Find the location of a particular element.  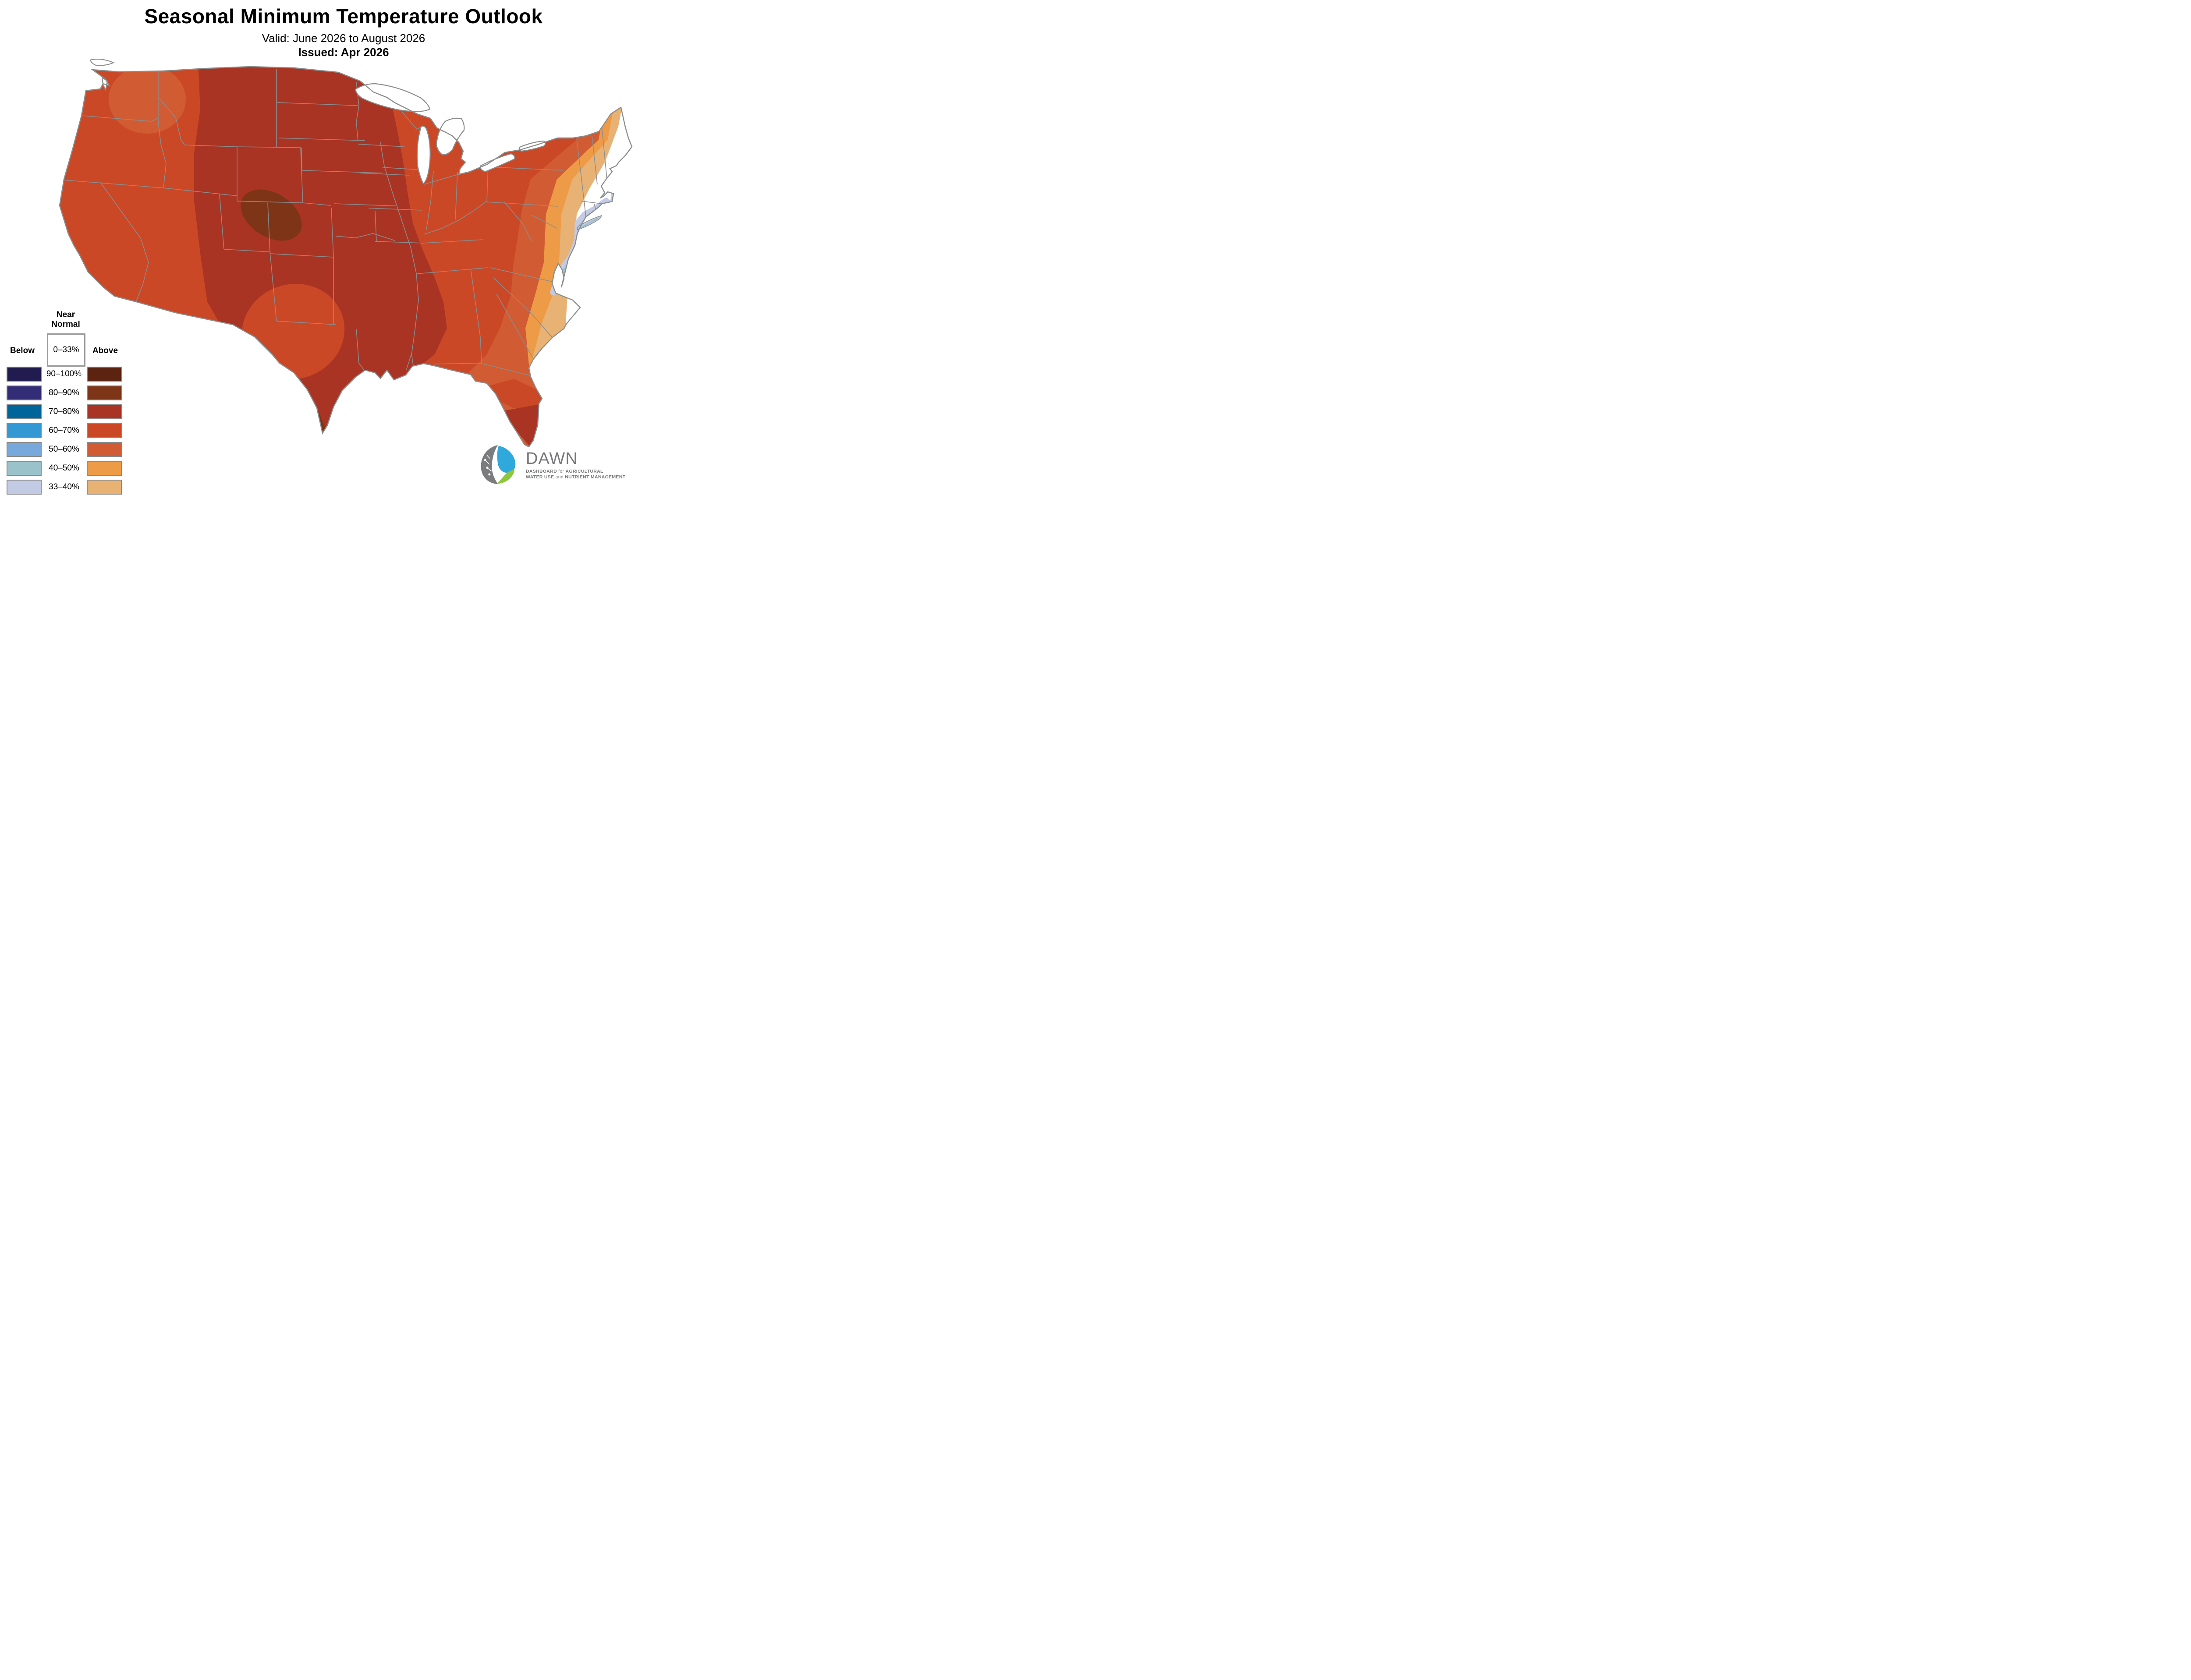

legend-range-label: 70–80% is located at coordinates (64, 411).